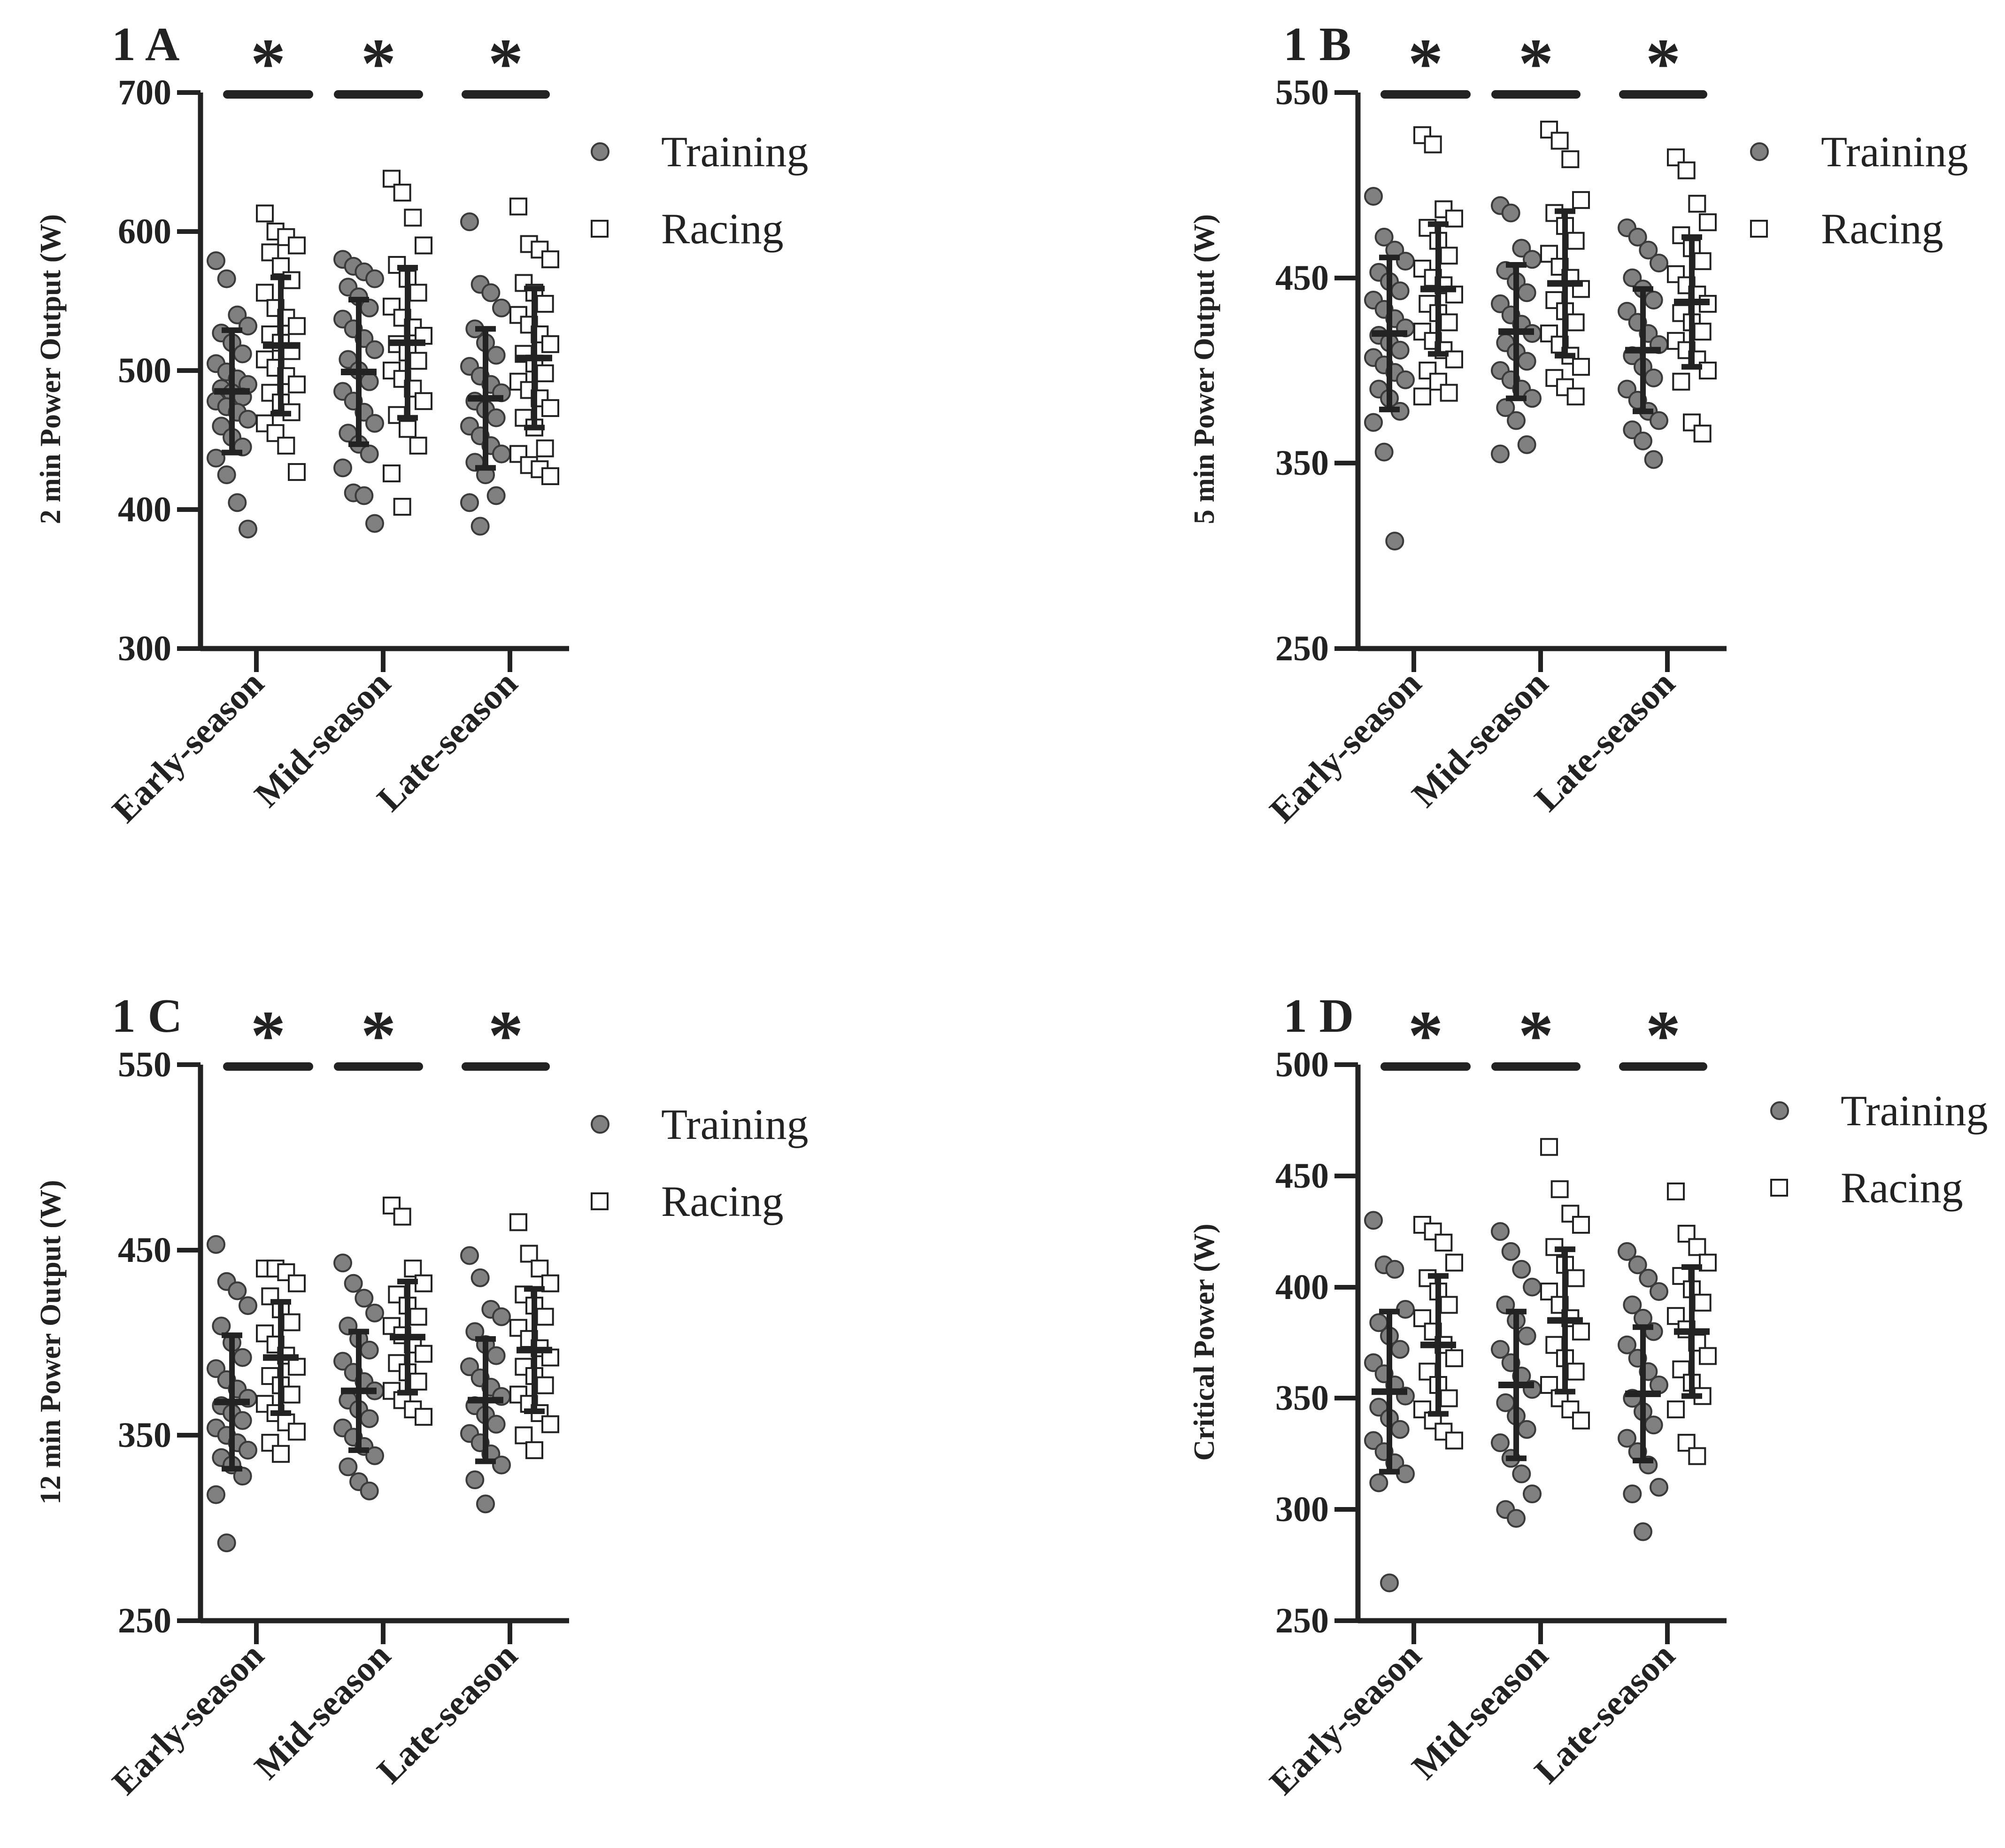 This screenshot has width=2005, height=1848. What do you see at coordinates (1316, 1342) in the screenshot?
I see `y-ticks: 250 300 350 400 450 500` at bounding box center [1316, 1342].